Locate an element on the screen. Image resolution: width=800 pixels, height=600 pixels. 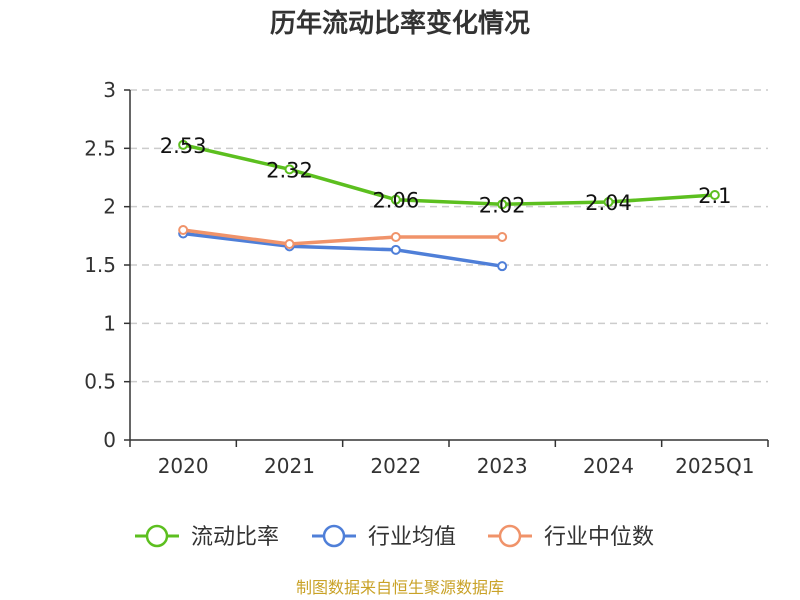
x-tick-label: 2023 is located at coordinates (502, 466).